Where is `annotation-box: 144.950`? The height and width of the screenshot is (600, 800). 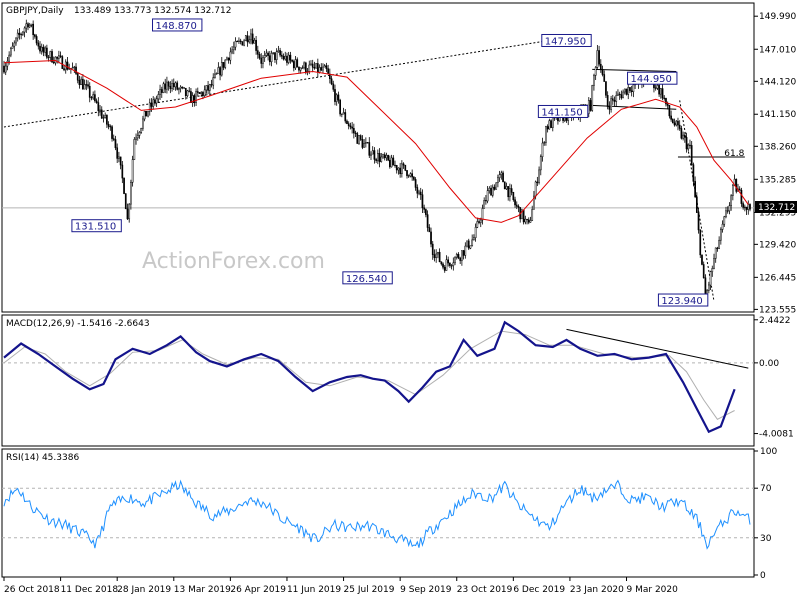 annotation-box: 144.950 is located at coordinates (652, 78).